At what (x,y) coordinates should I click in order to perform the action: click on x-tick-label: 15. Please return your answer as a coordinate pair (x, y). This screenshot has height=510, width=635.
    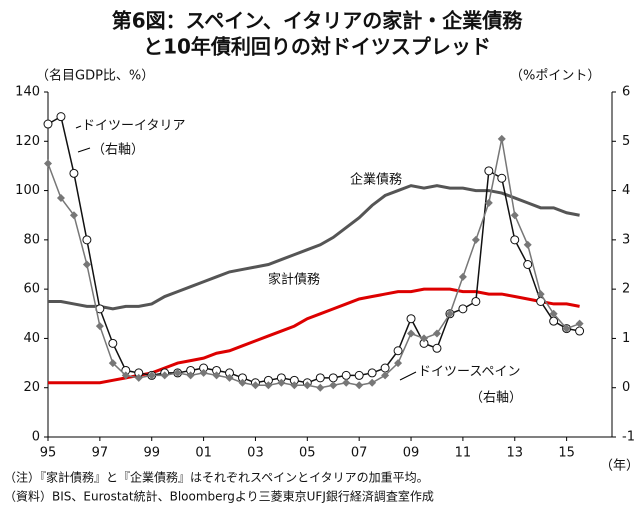
    Looking at the image, I should click on (566, 453).